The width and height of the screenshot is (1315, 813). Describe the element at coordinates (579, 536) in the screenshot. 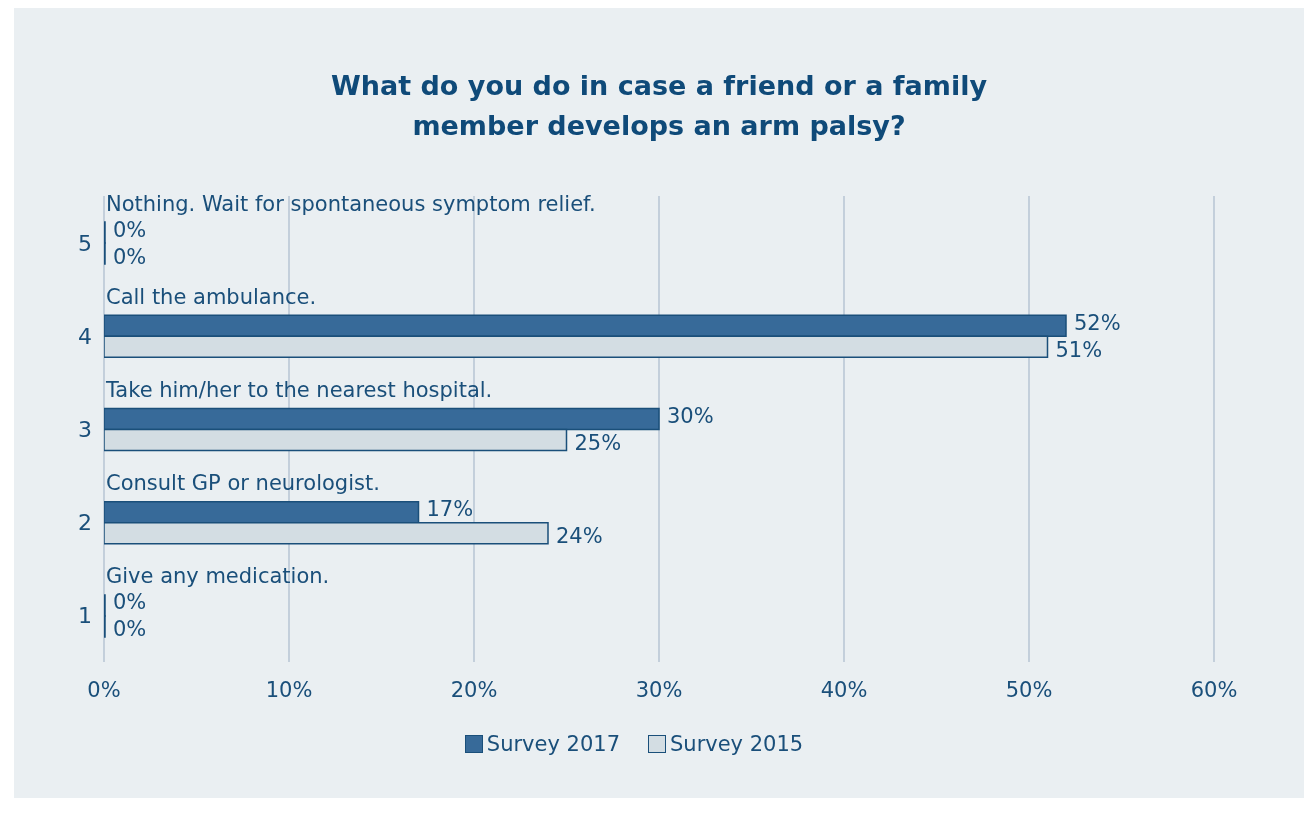

I see `data-label: 24%` at that location.